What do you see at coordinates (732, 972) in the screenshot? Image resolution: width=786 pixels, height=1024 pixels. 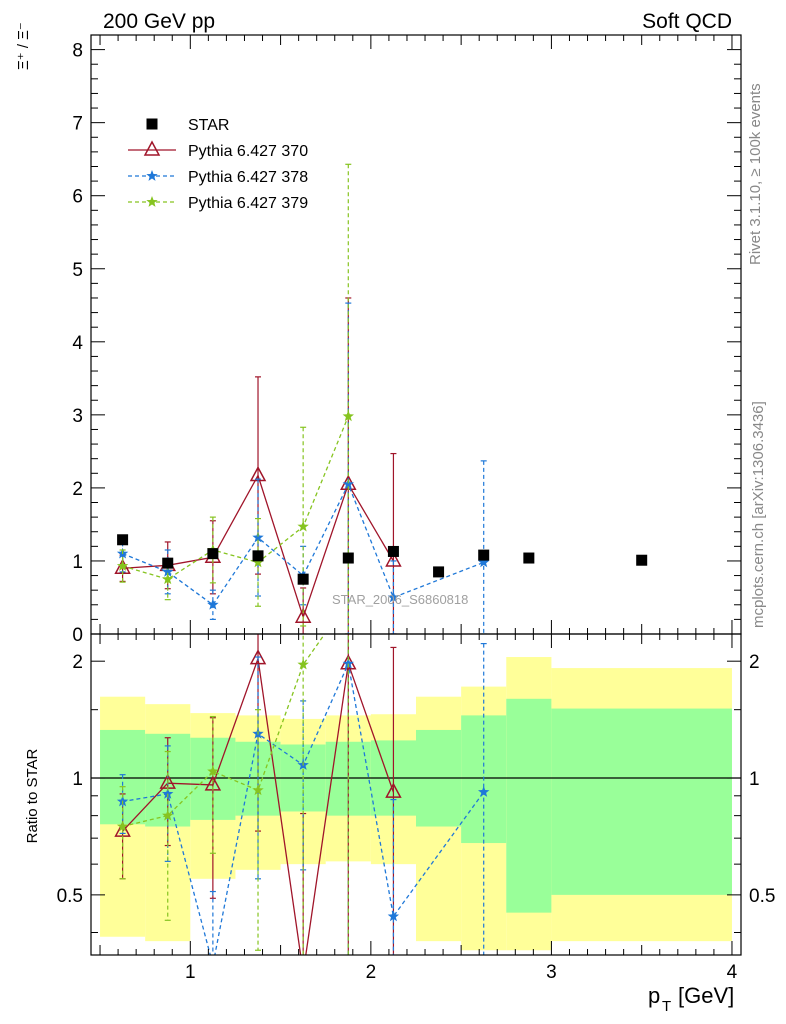 I see `ratio-xtick-label: 4` at bounding box center [732, 972].